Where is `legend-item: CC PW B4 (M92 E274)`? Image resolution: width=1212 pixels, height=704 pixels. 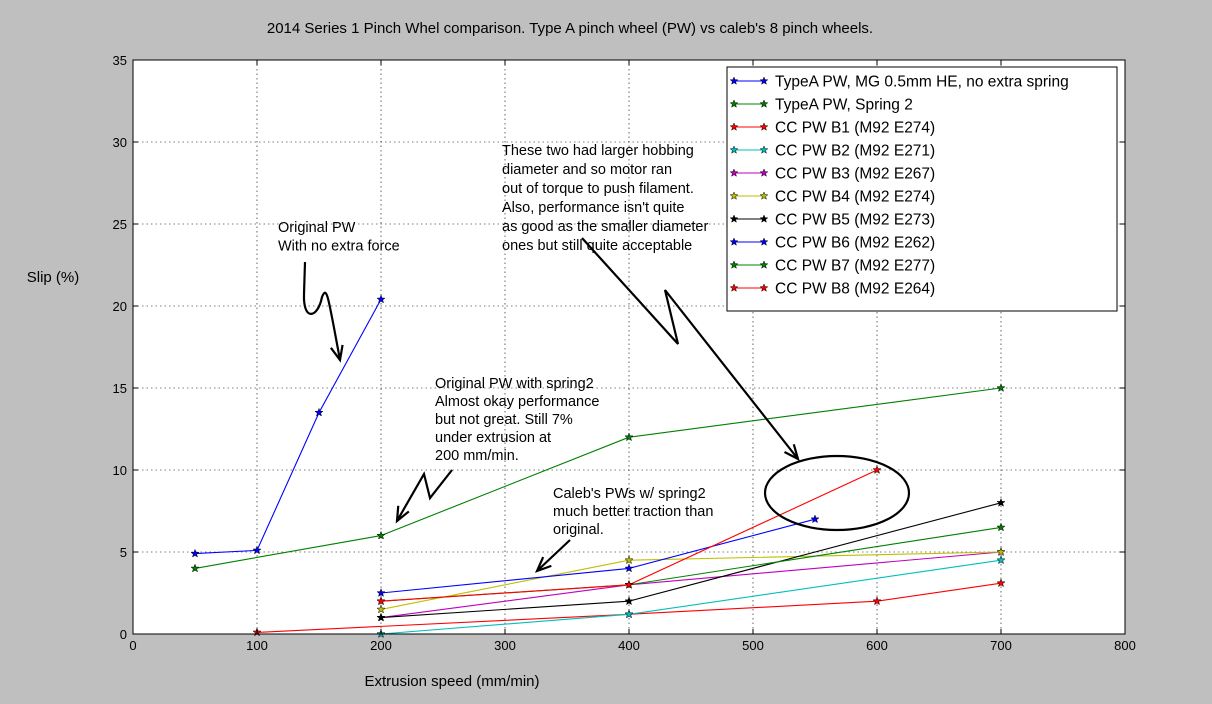
legend-item: CC PW B4 (M92 E274) is located at coordinates (832, 197).